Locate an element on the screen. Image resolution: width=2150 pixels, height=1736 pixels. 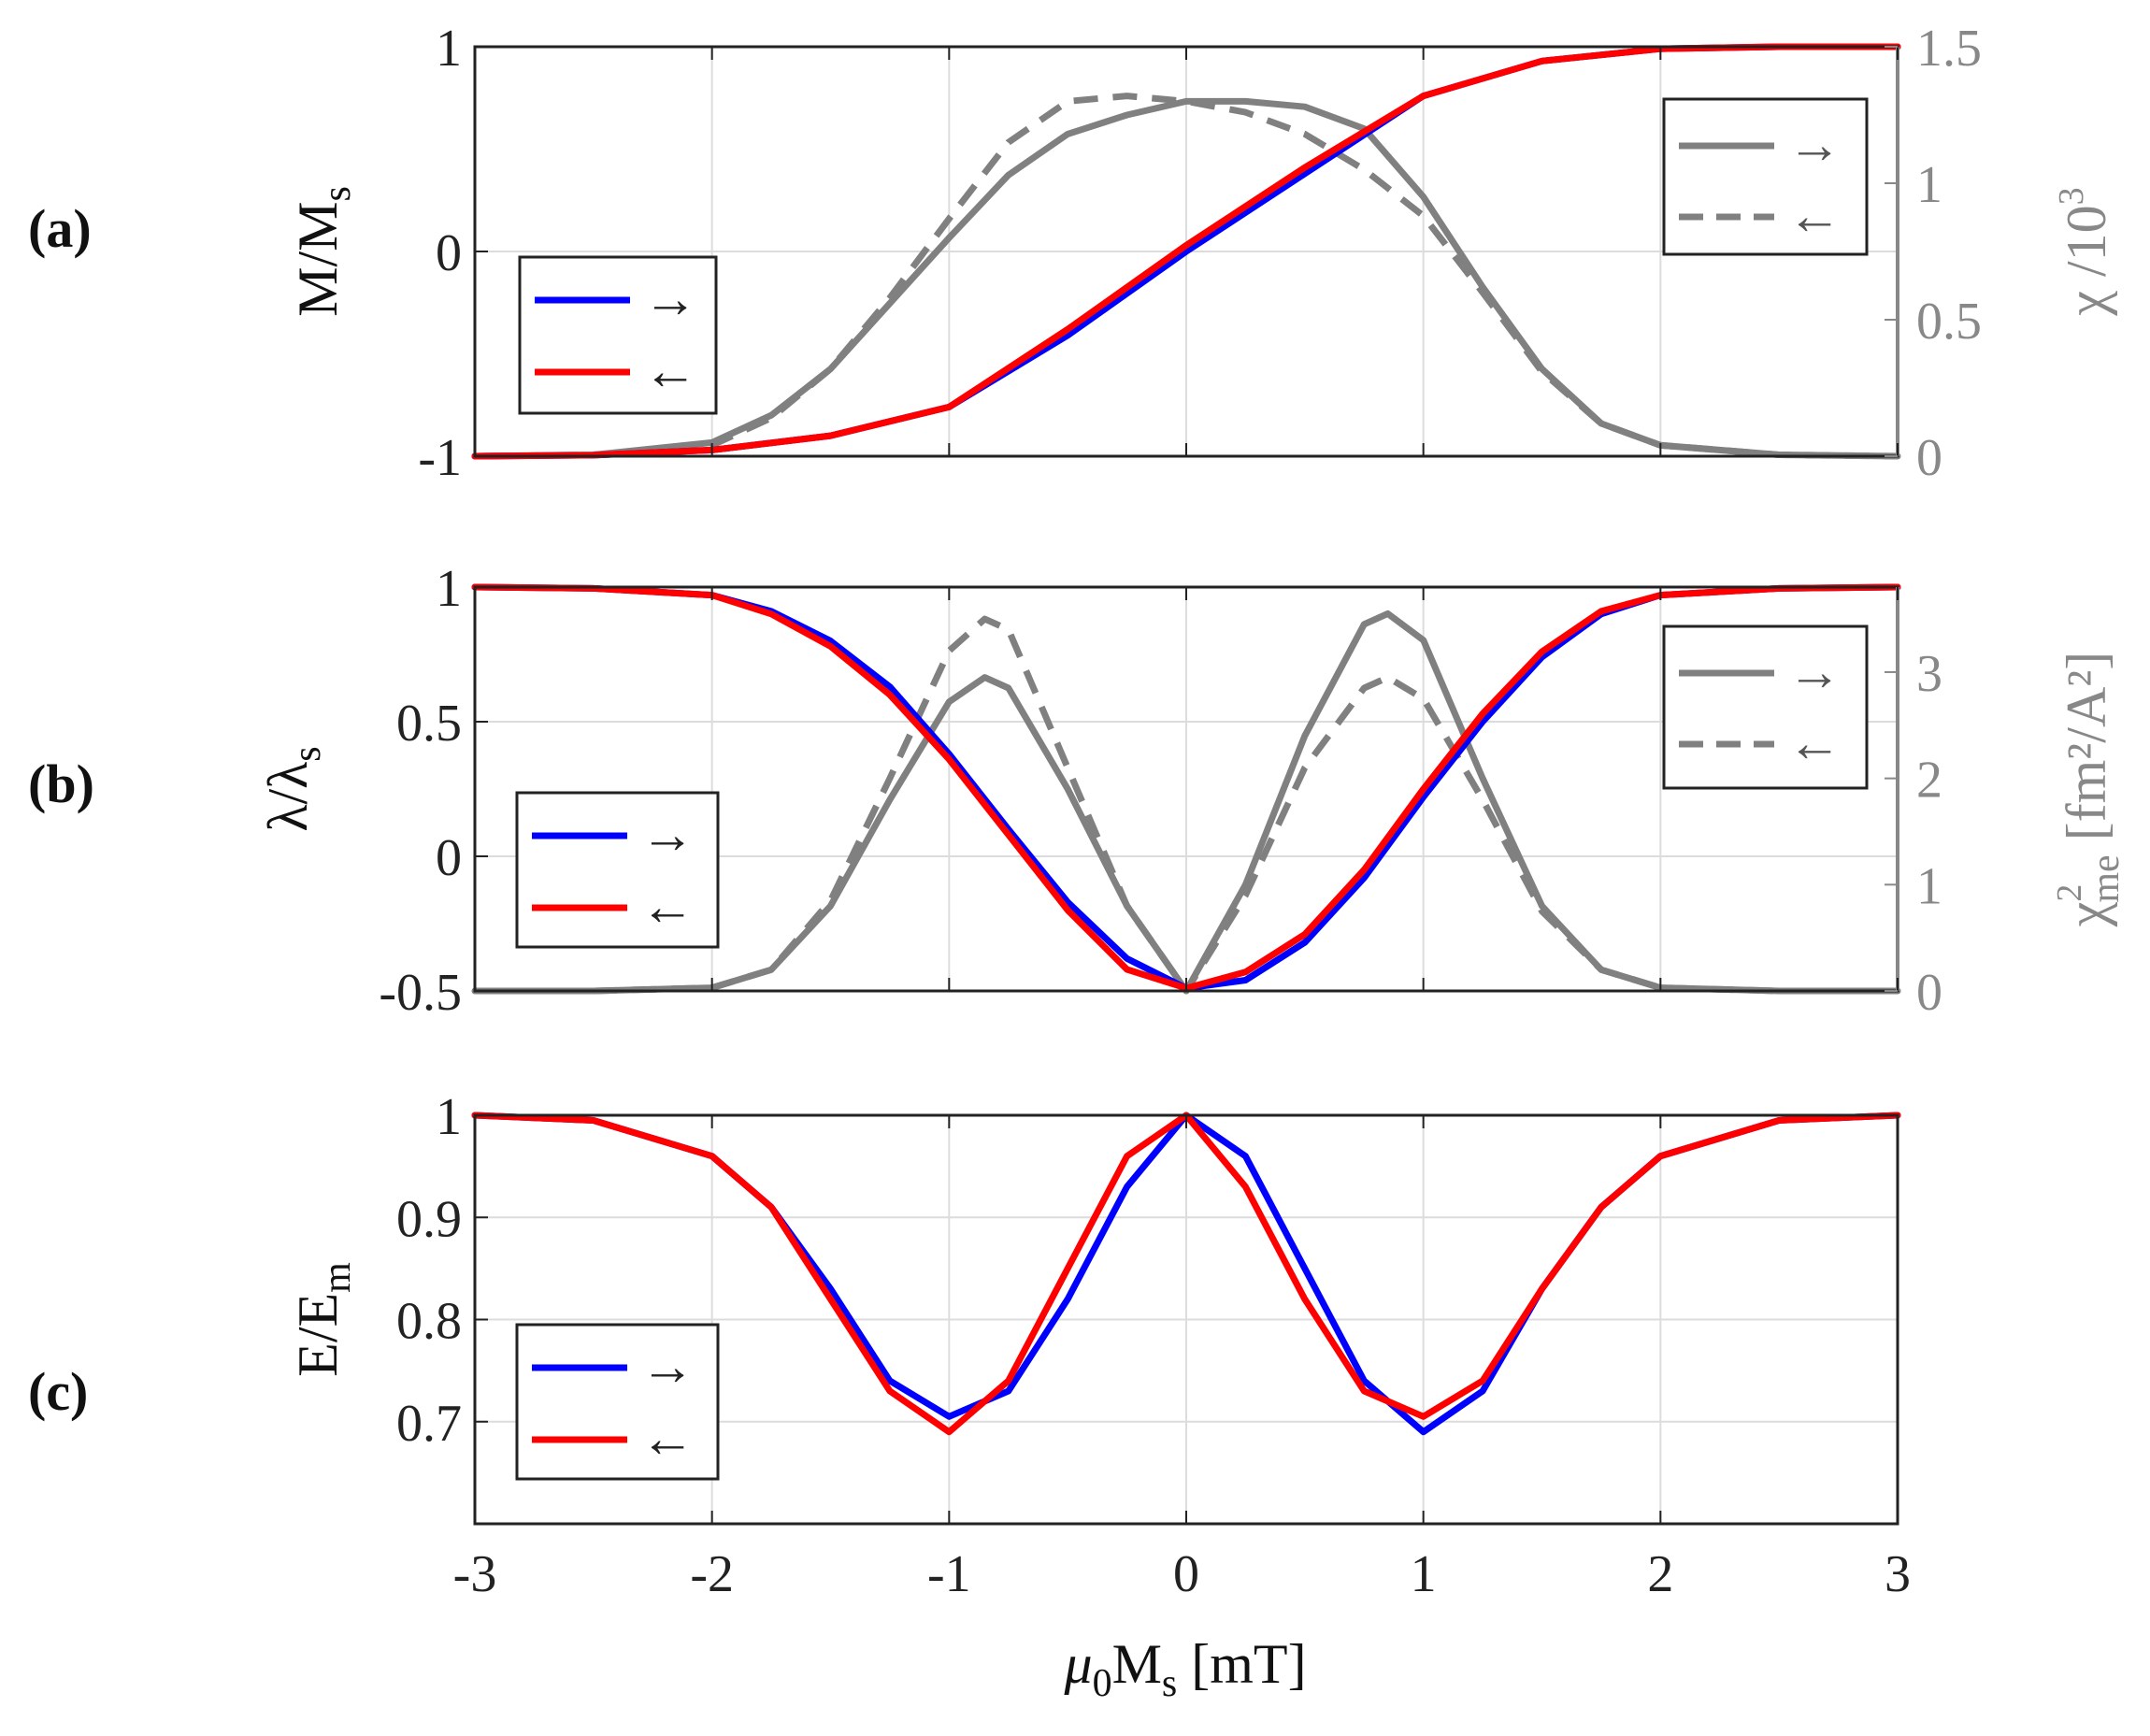
x-tick-label: -1 is located at coordinates (949, 1574).